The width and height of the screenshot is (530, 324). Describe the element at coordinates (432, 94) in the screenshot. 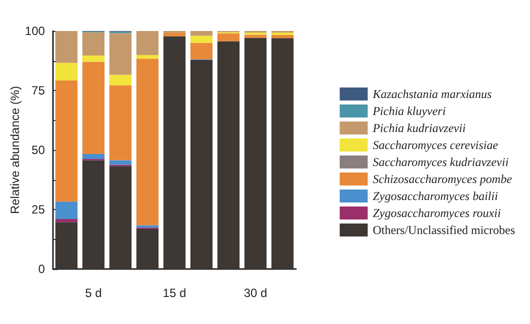

I see `legend-label: Kazachstania marxianus` at that location.